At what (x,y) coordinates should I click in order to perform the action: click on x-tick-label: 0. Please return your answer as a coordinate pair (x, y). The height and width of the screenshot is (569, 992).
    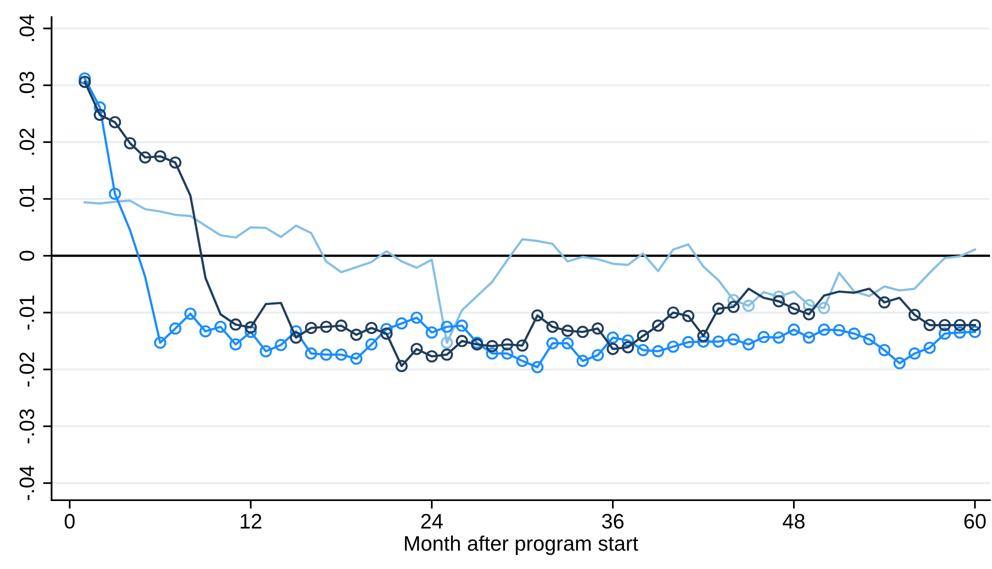
    Looking at the image, I should click on (69, 521).